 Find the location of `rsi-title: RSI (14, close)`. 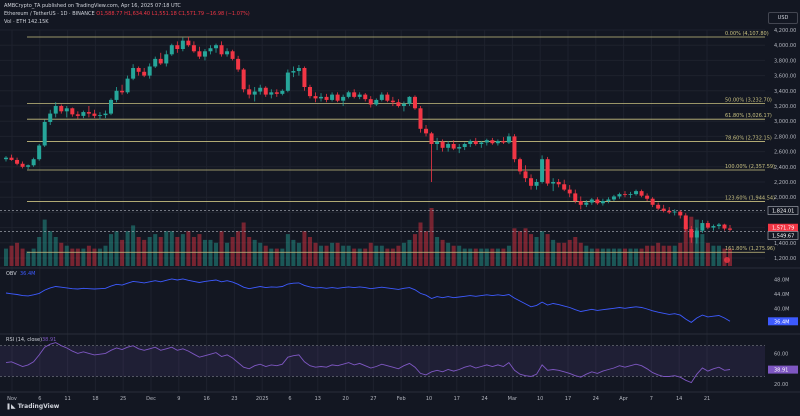

rsi-title: RSI (14, close) is located at coordinates (24, 340).